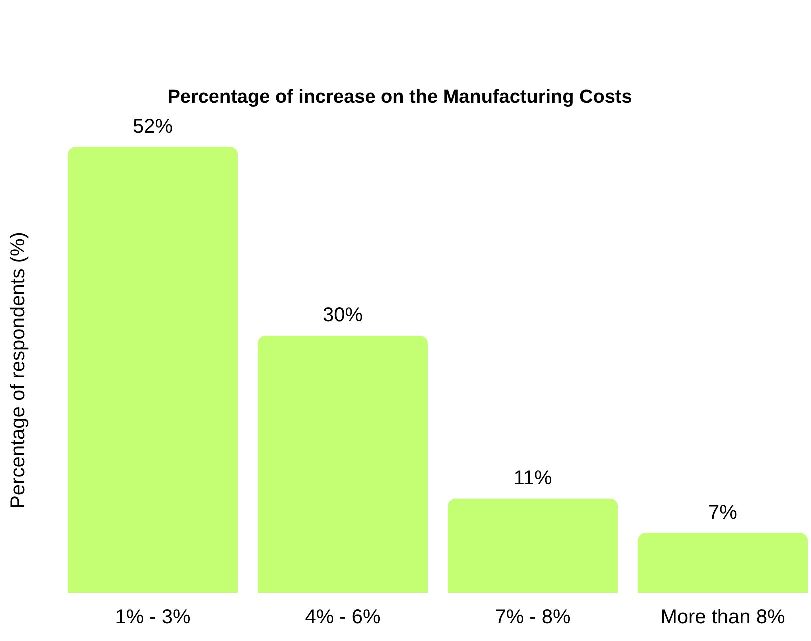 The image size is (811, 641). Describe the element at coordinates (533, 479) in the screenshot. I see `data-label: 11%` at that location.